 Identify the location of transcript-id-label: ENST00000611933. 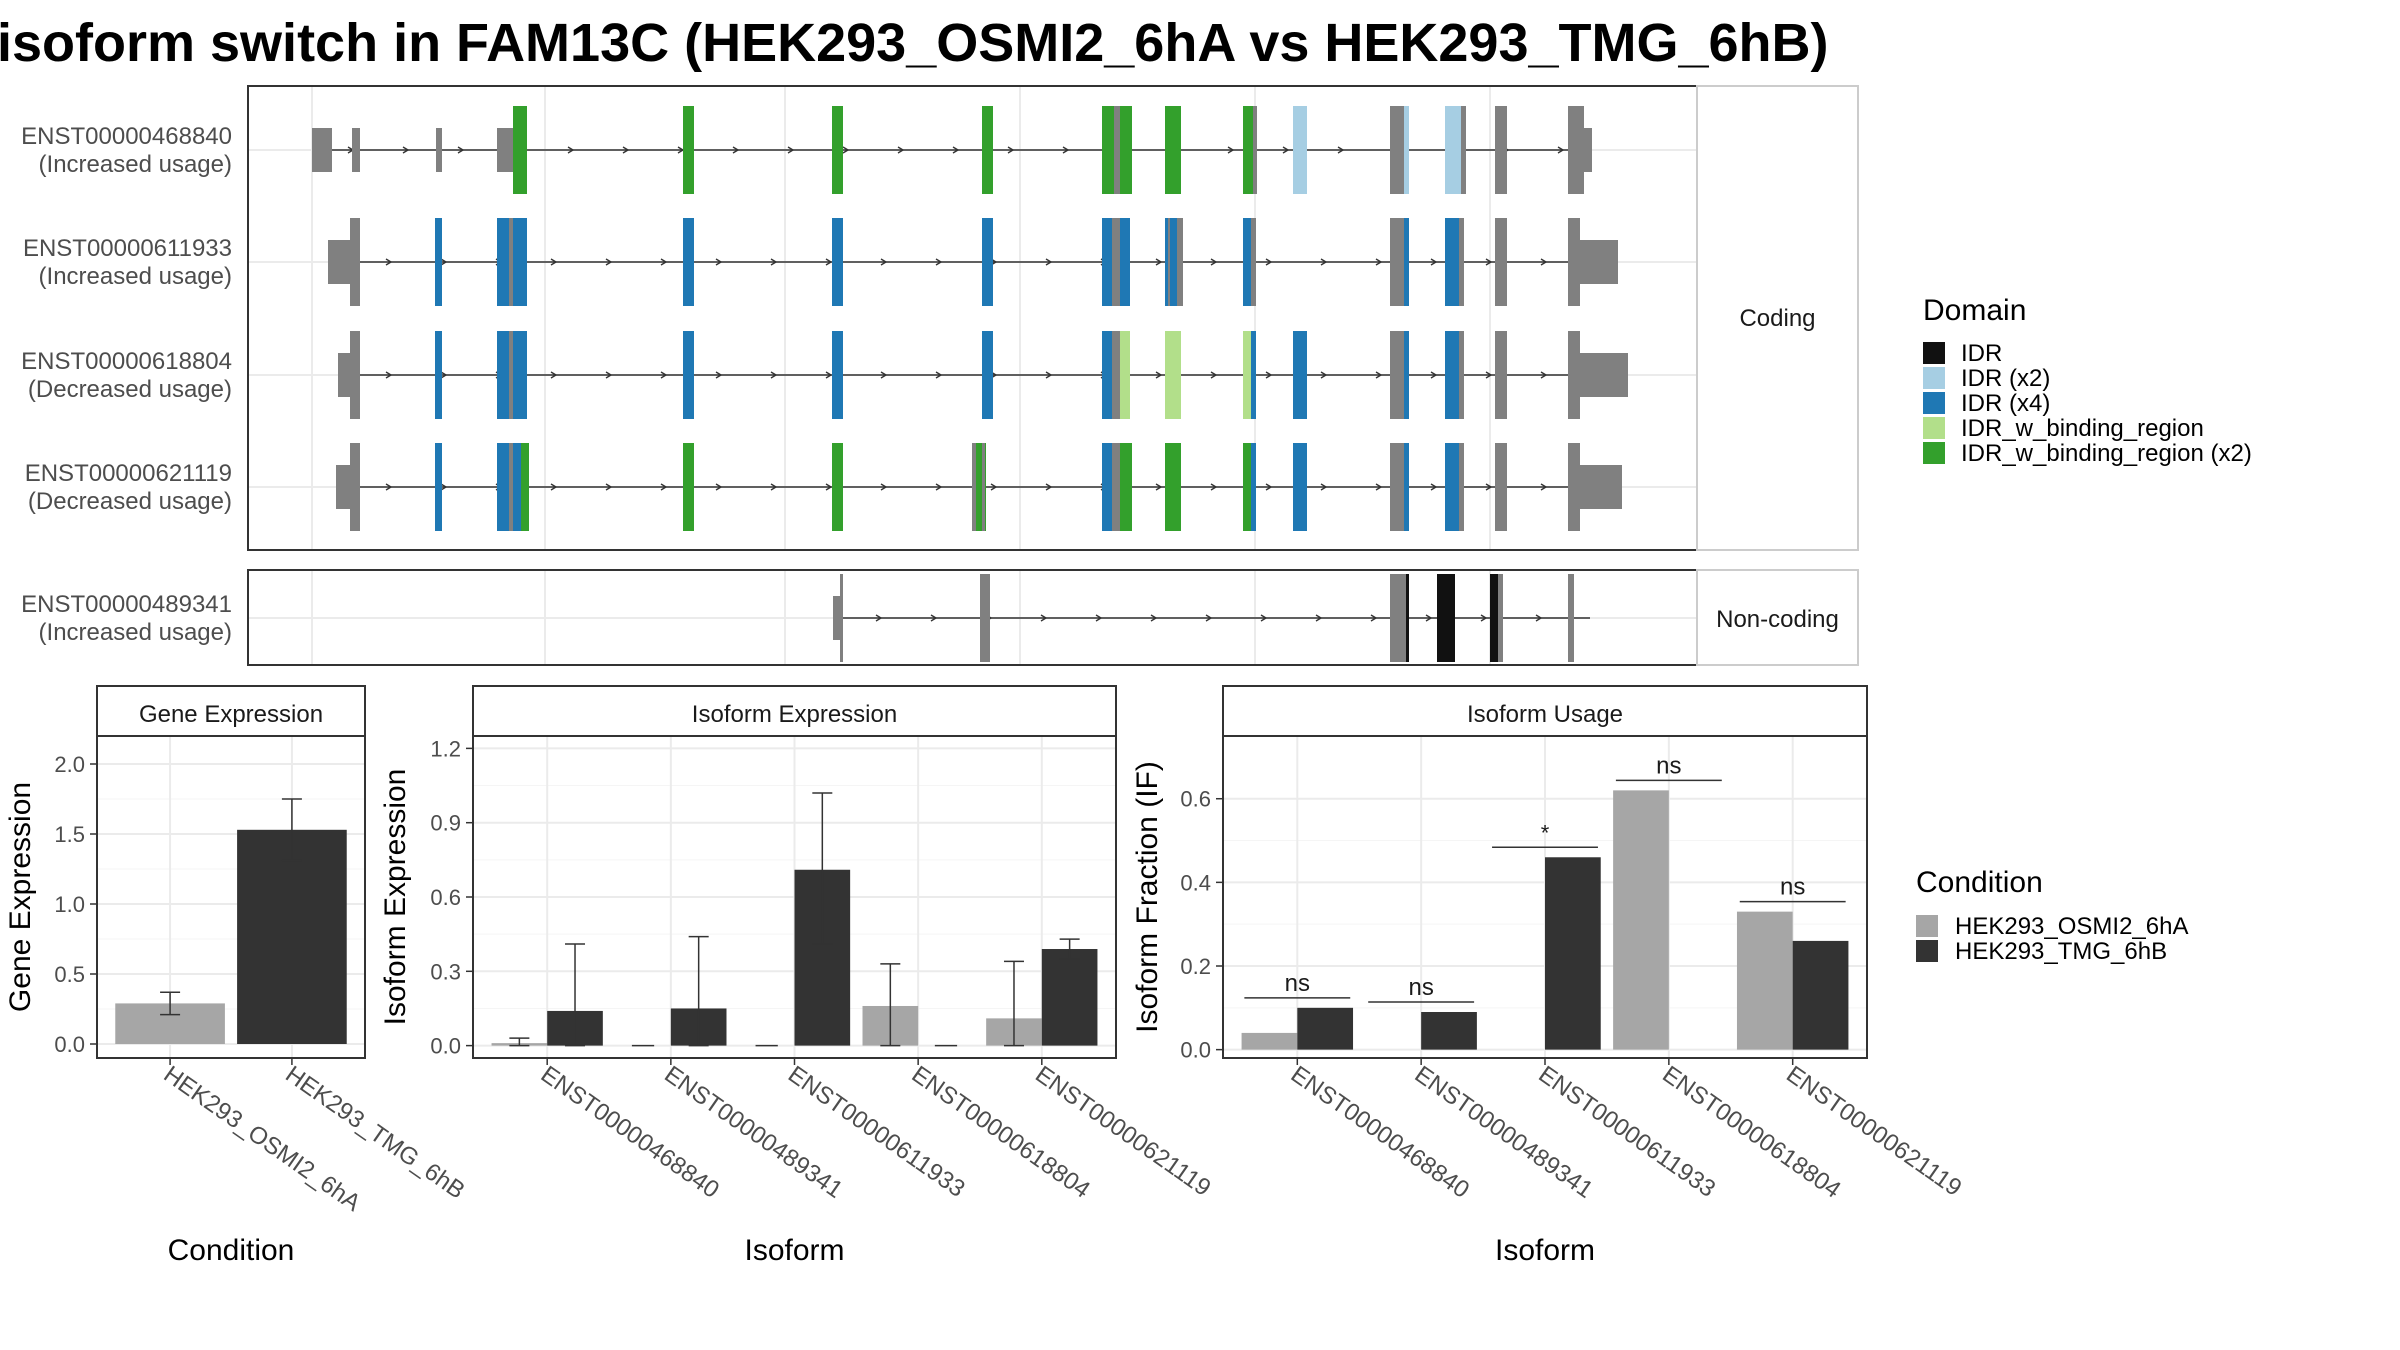
(127, 248).